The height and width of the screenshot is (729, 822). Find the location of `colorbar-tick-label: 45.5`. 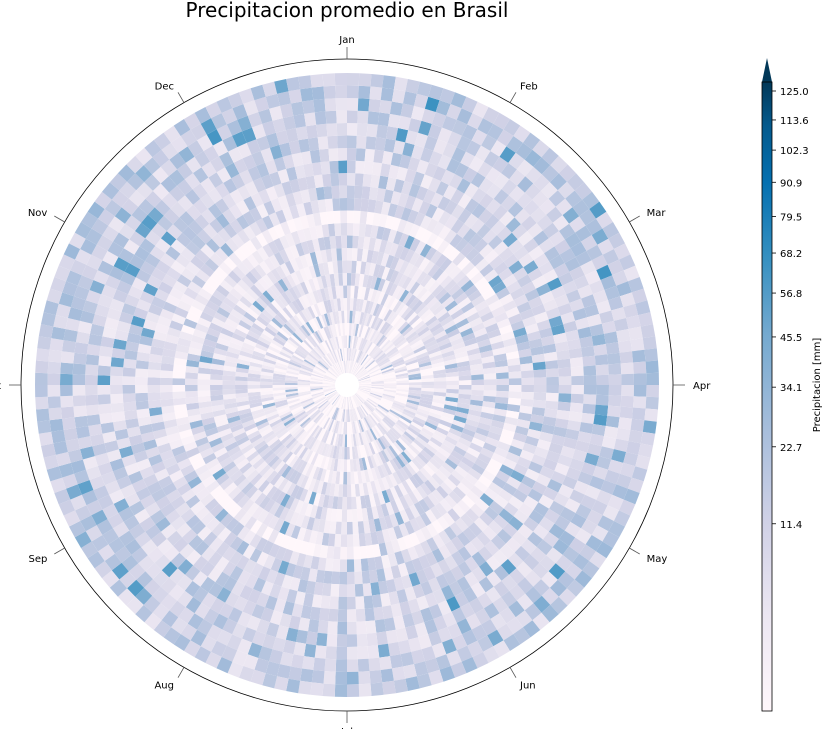

colorbar-tick-label: 45.5 is located at coordinates (791, 338).